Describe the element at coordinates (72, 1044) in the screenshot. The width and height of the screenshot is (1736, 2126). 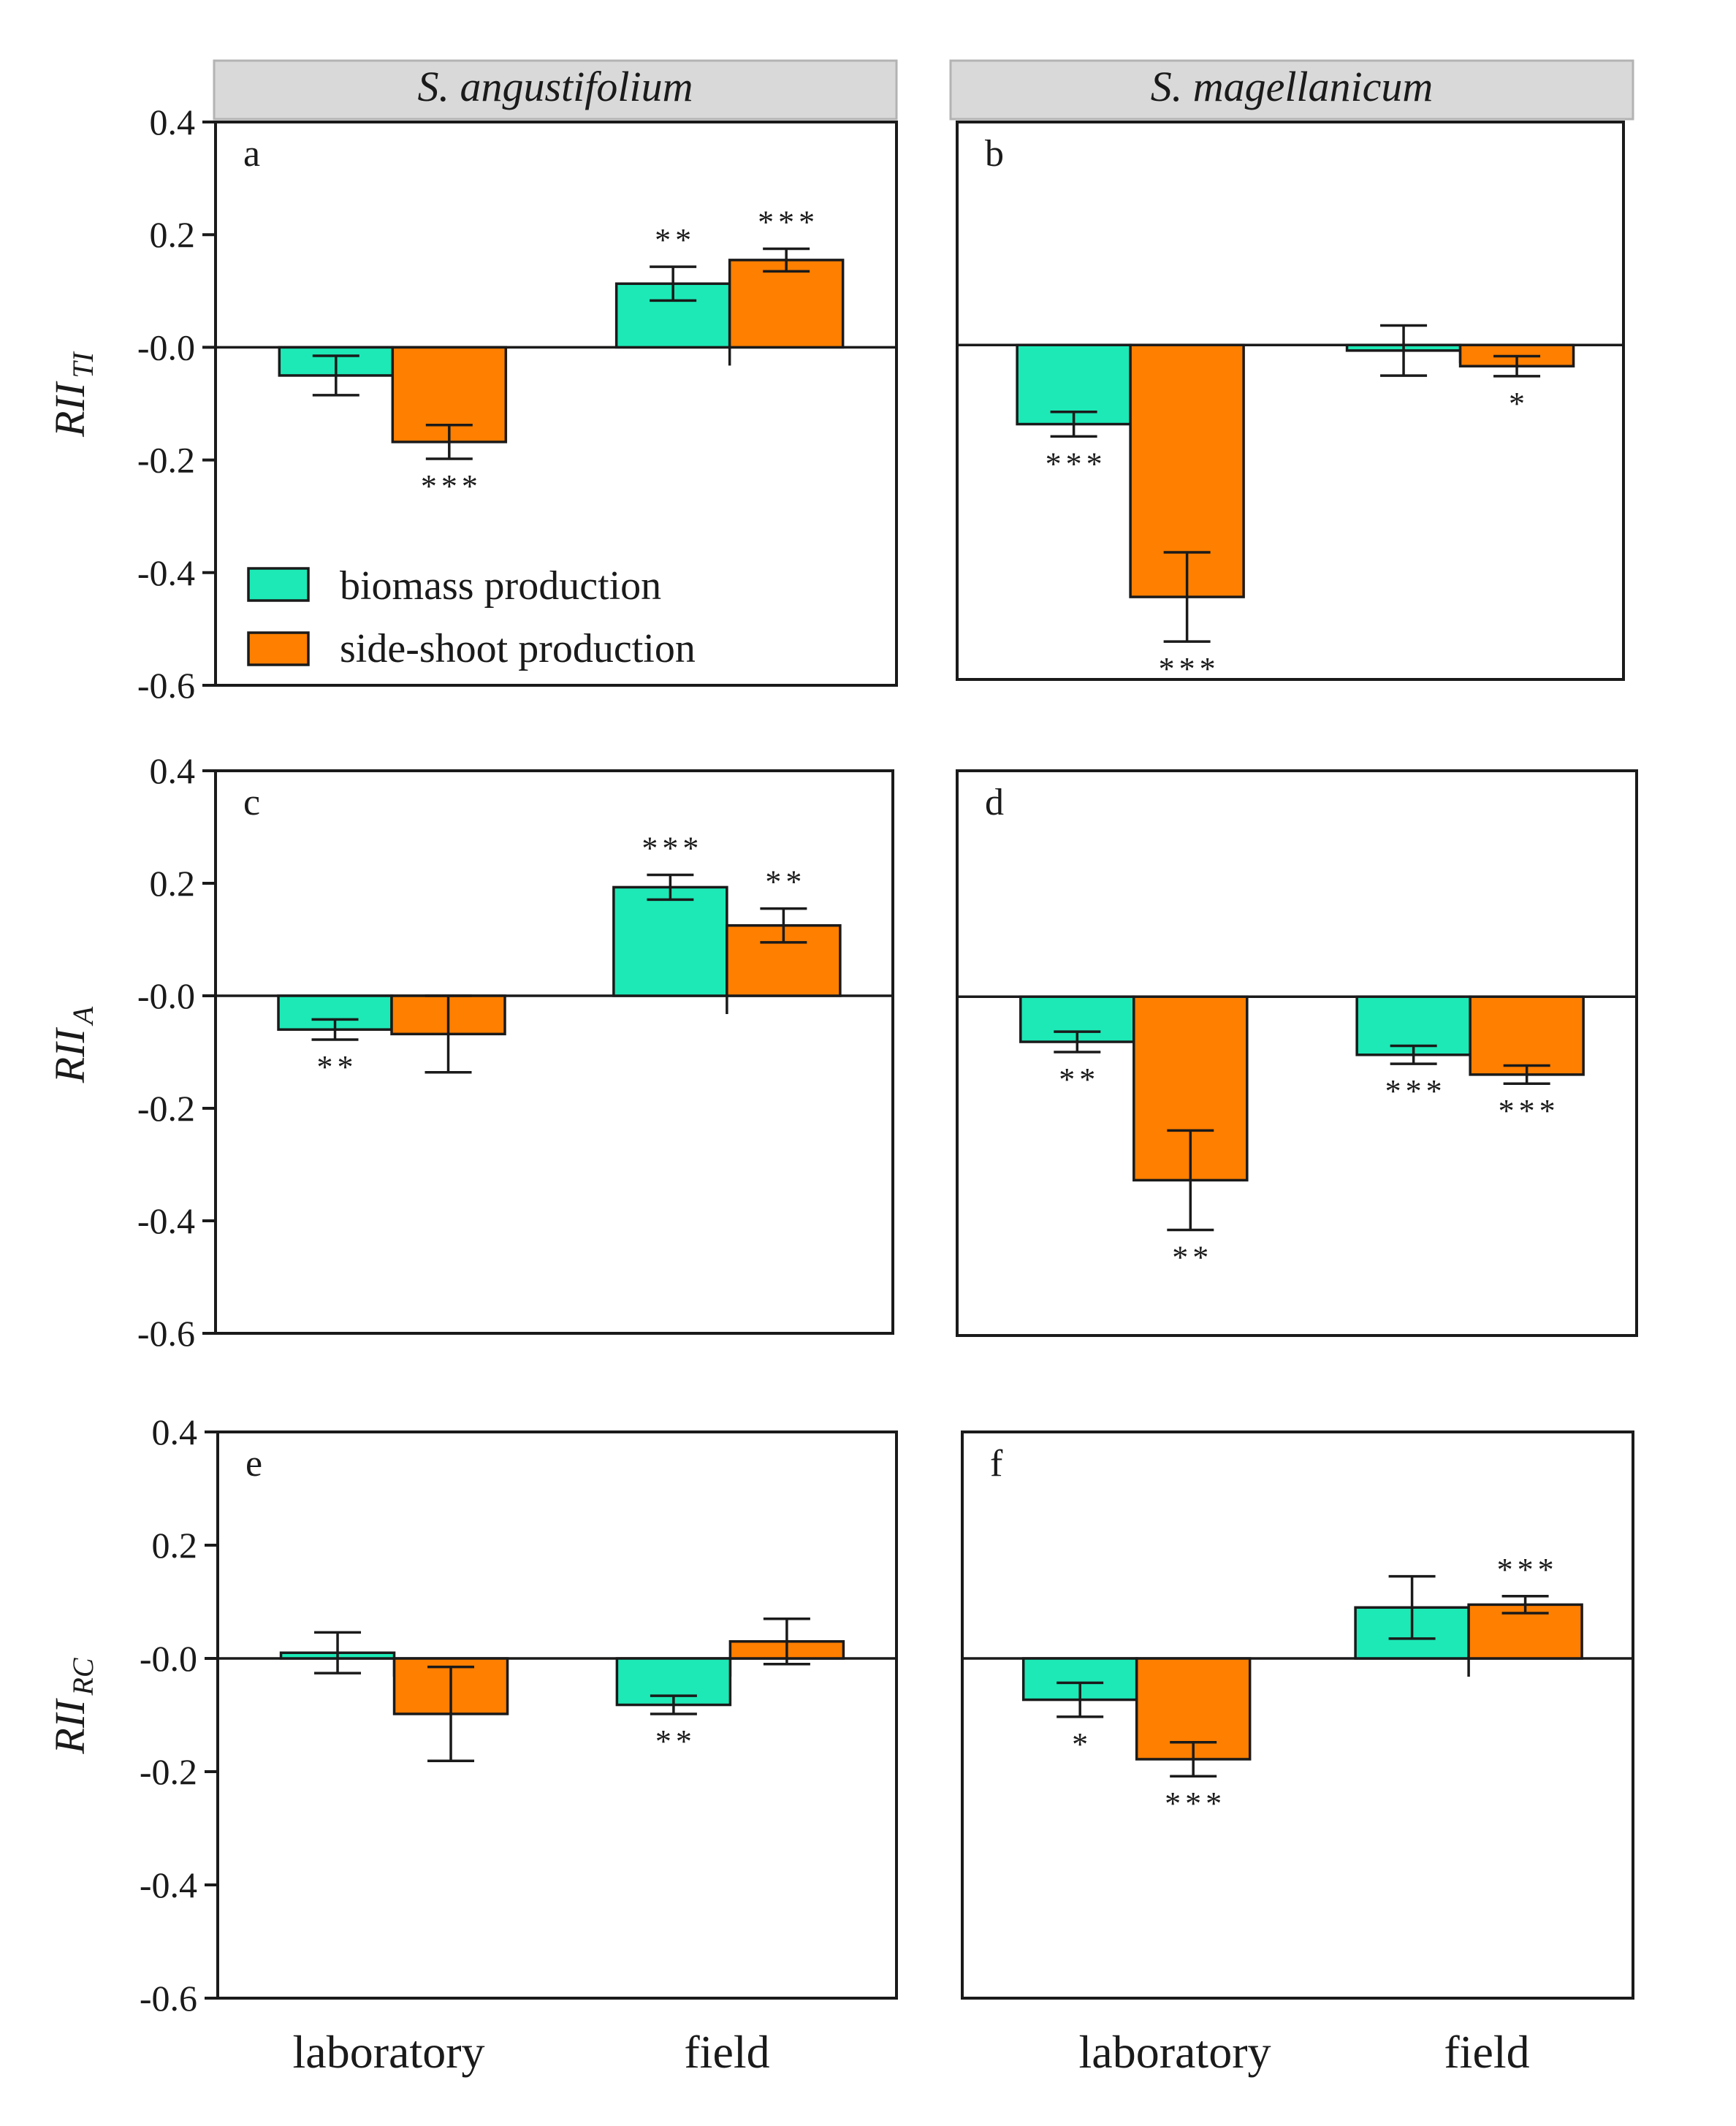
I see `y-axis-label-row2: RIIA` at that location.